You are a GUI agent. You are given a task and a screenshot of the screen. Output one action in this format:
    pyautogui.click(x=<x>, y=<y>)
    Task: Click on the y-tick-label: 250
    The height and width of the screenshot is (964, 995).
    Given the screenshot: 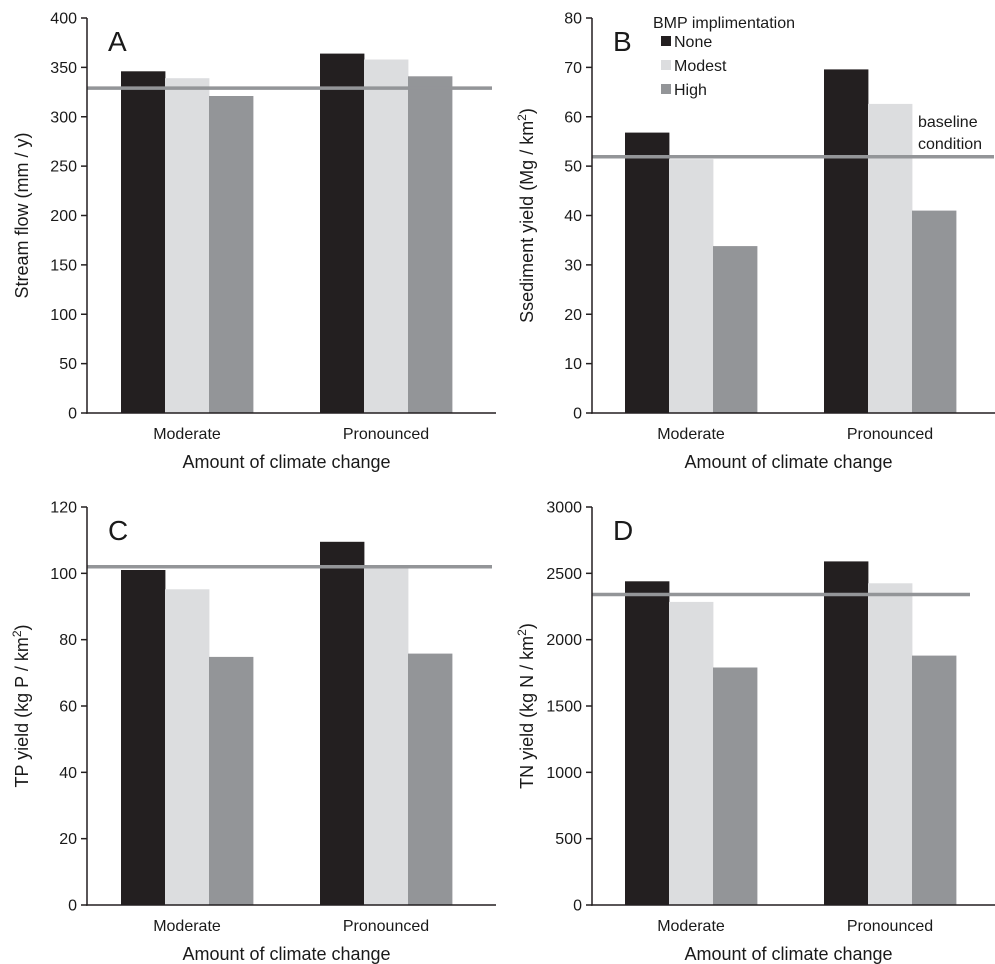 What is the action you would take?
    pyautogui.click(x=63, y=167)
    